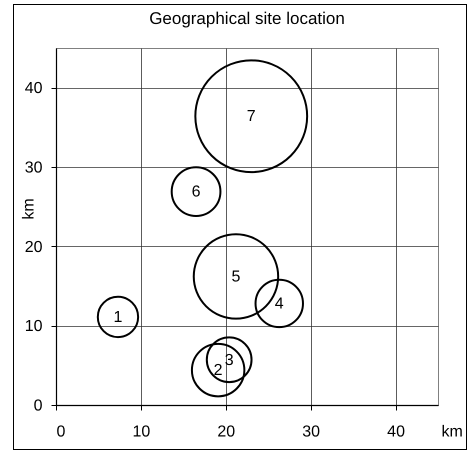  What do you see at coordinates (236, 277) in the screenshot?
I see `annotation: 5` at bounding box center [236, 277].